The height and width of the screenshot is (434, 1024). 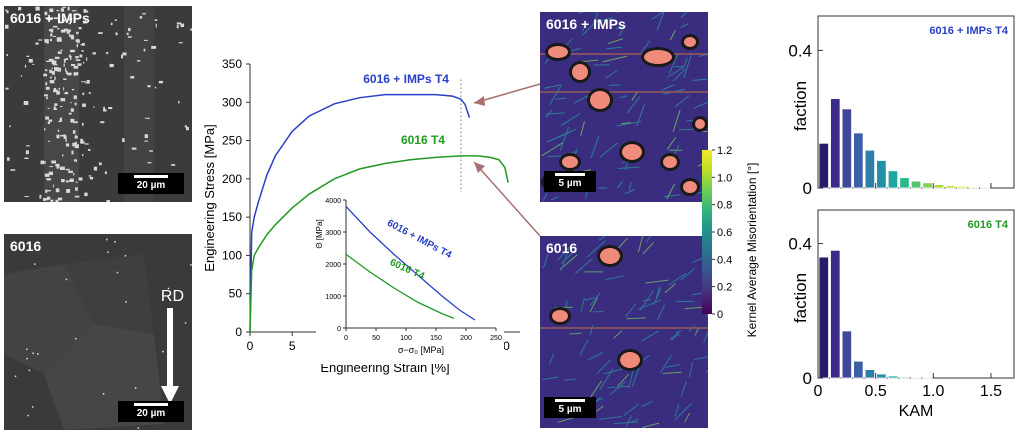 What do you see at coordinates (236, 294) in the screenshot?
I see `y-tick-label: 50` at bounding box center [236, 294].